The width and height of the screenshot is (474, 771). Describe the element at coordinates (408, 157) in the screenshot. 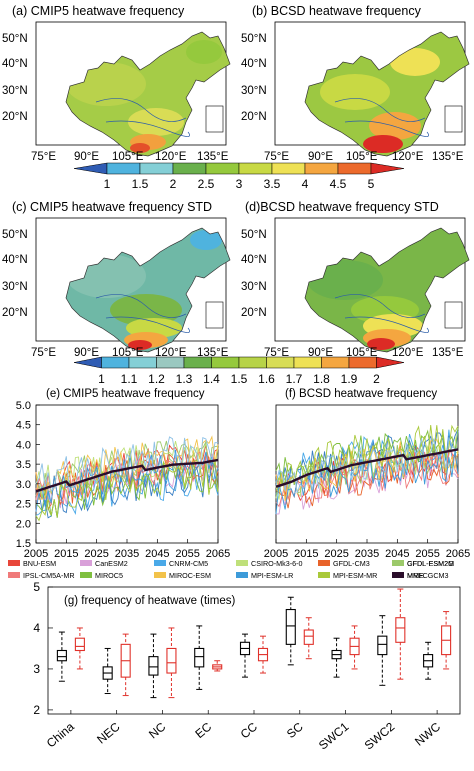

I see `lon-label-b-120: 120°E` at that location.